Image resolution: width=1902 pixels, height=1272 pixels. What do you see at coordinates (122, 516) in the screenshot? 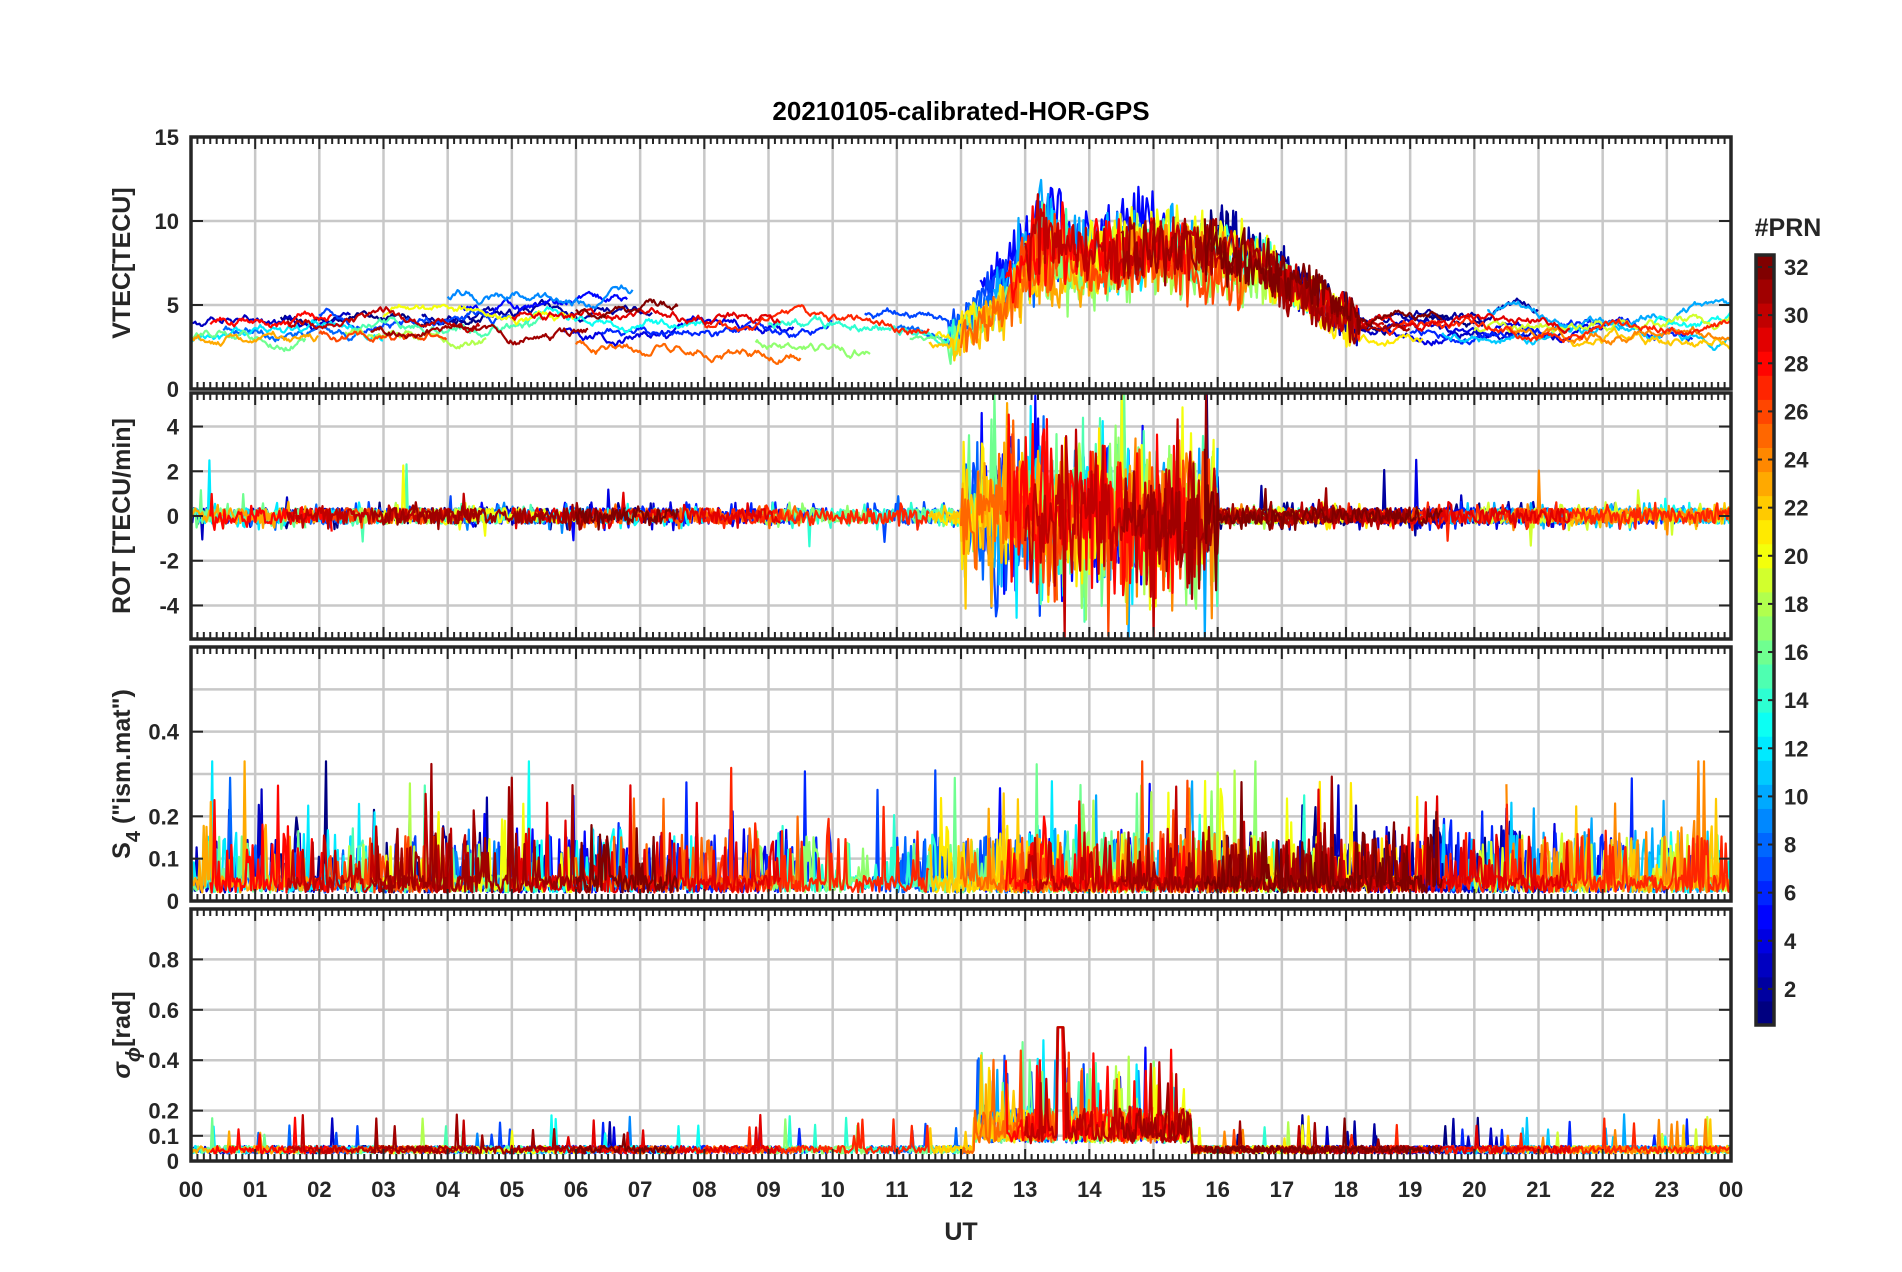
I see `y-axis-label: ROT [TECU/min]` at bounding box center [122, 516].